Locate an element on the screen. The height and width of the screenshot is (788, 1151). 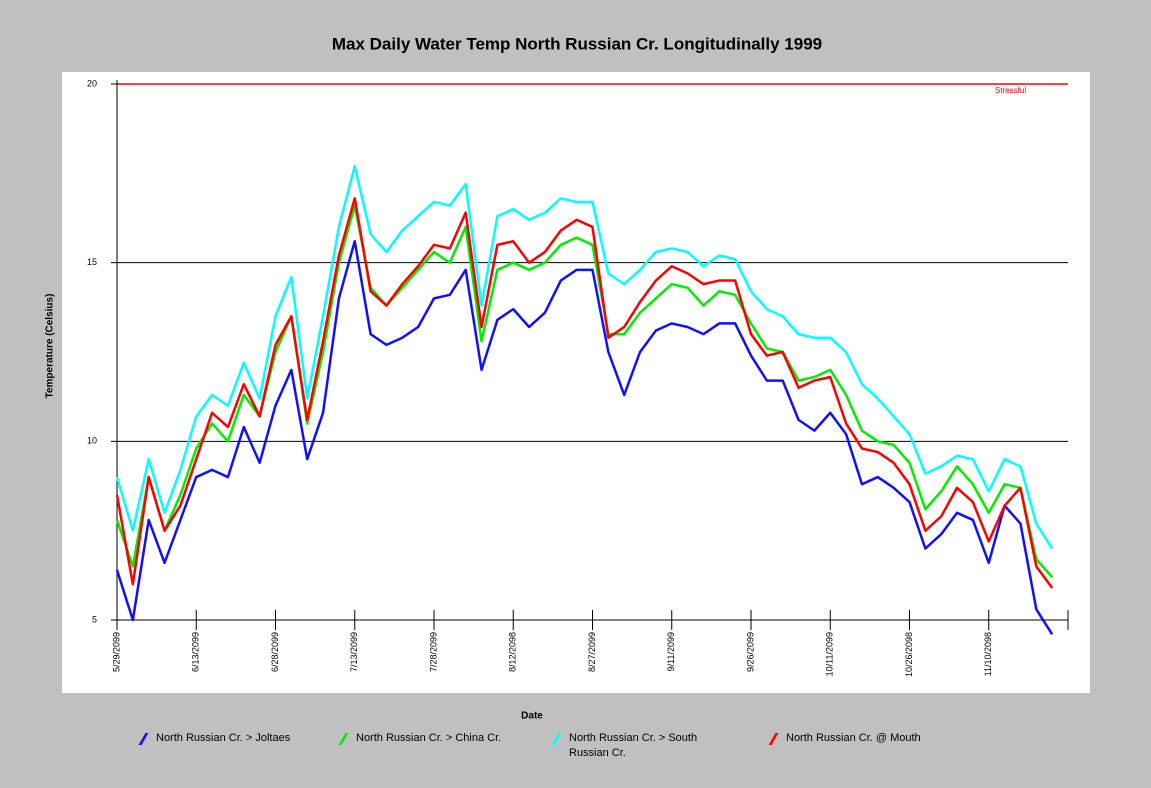
x-tick-label: 10/26/2098 is located at coordinates (909, 654).